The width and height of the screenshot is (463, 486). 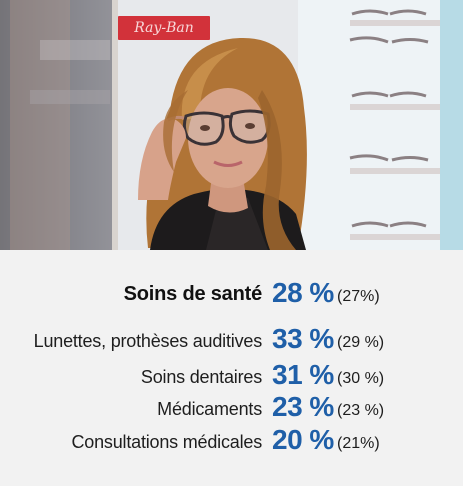 I want to click on stat-value: 23 %, so click(x=303, y=406).